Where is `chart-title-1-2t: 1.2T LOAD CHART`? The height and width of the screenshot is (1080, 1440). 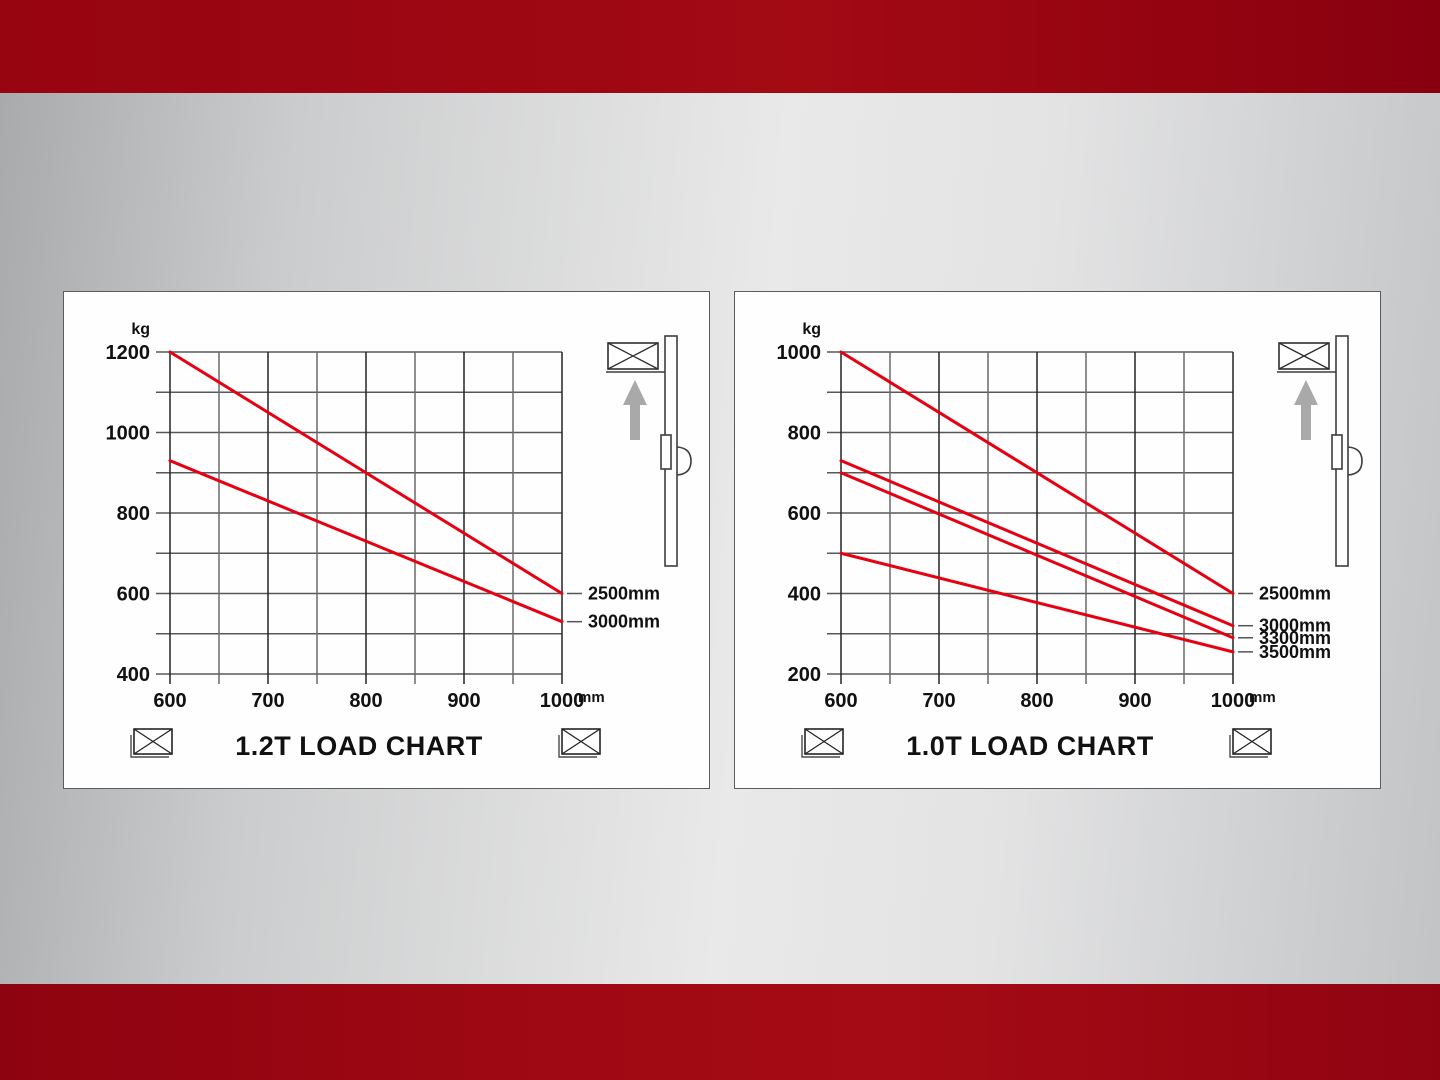 chart-title-1-2t: 1.2T LOAD CHART is located at coordinates (359, 746).